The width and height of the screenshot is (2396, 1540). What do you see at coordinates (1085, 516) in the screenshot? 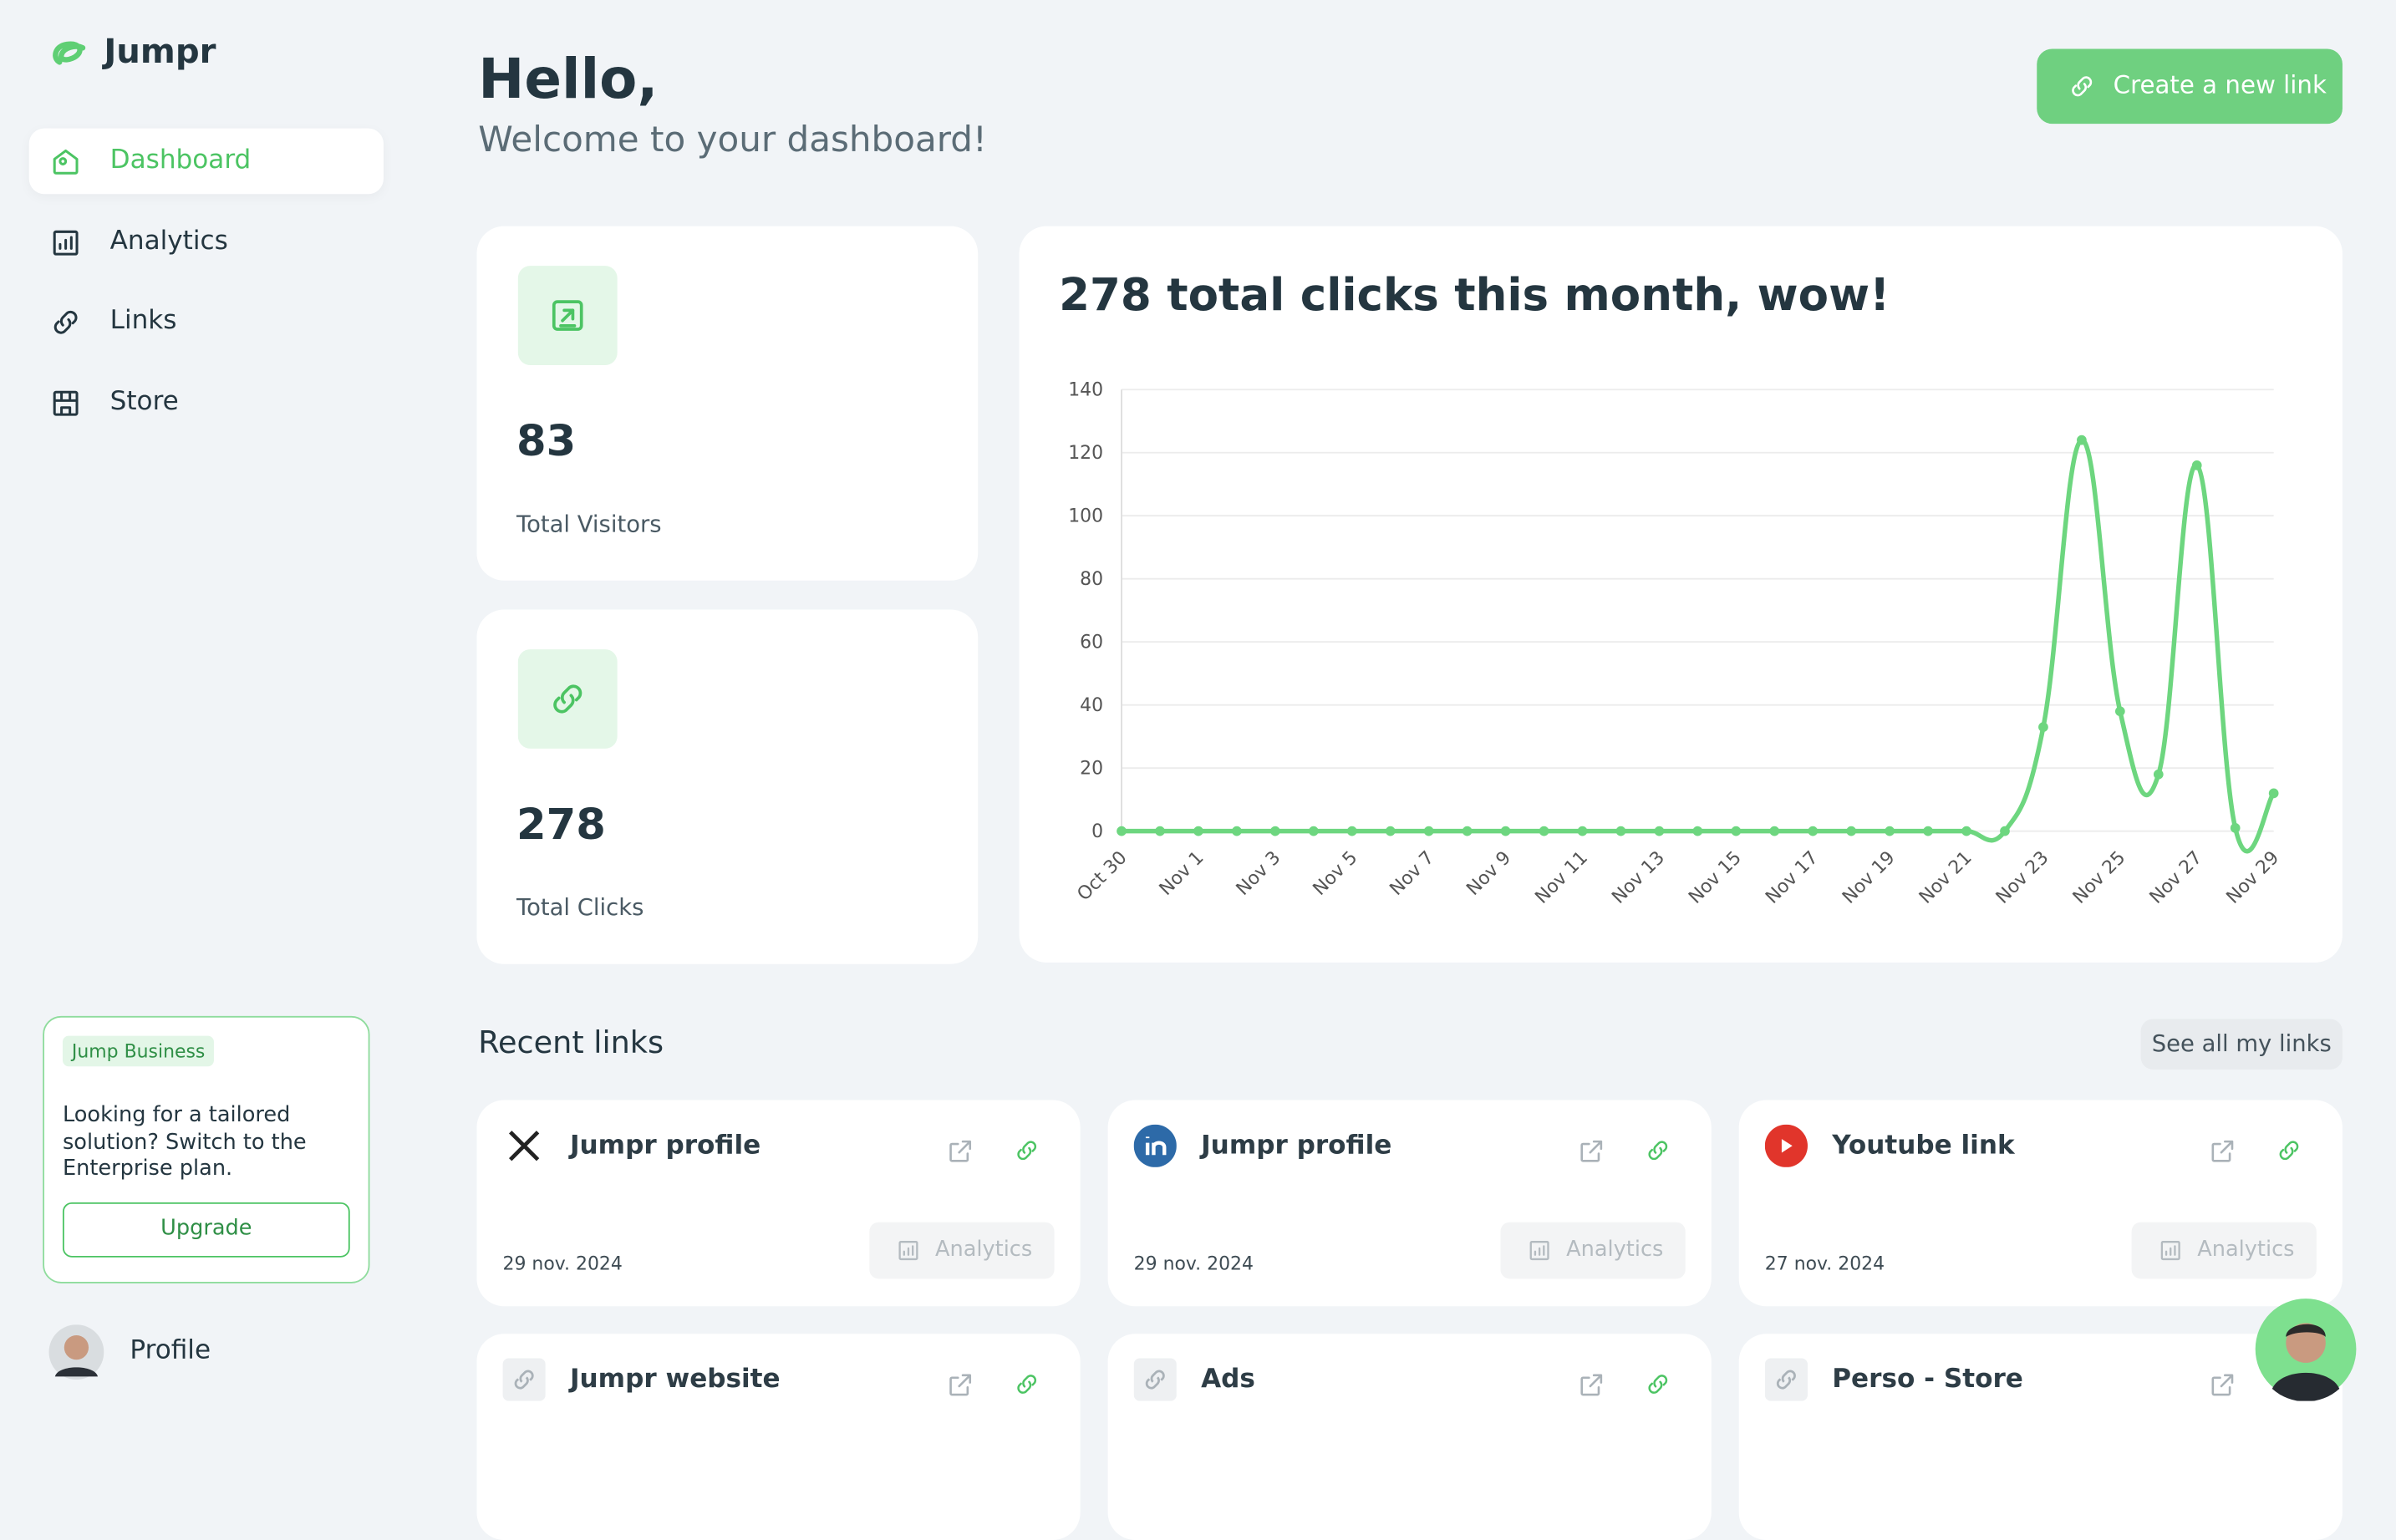
I see `y-tick-label: 100` at bounding box center [1085, 516].